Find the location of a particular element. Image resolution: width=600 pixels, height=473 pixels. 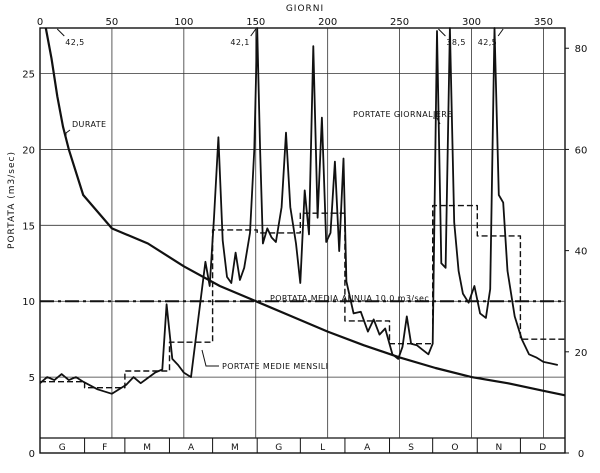

x-tick-label: 350 is located at coordinates (543, 22).